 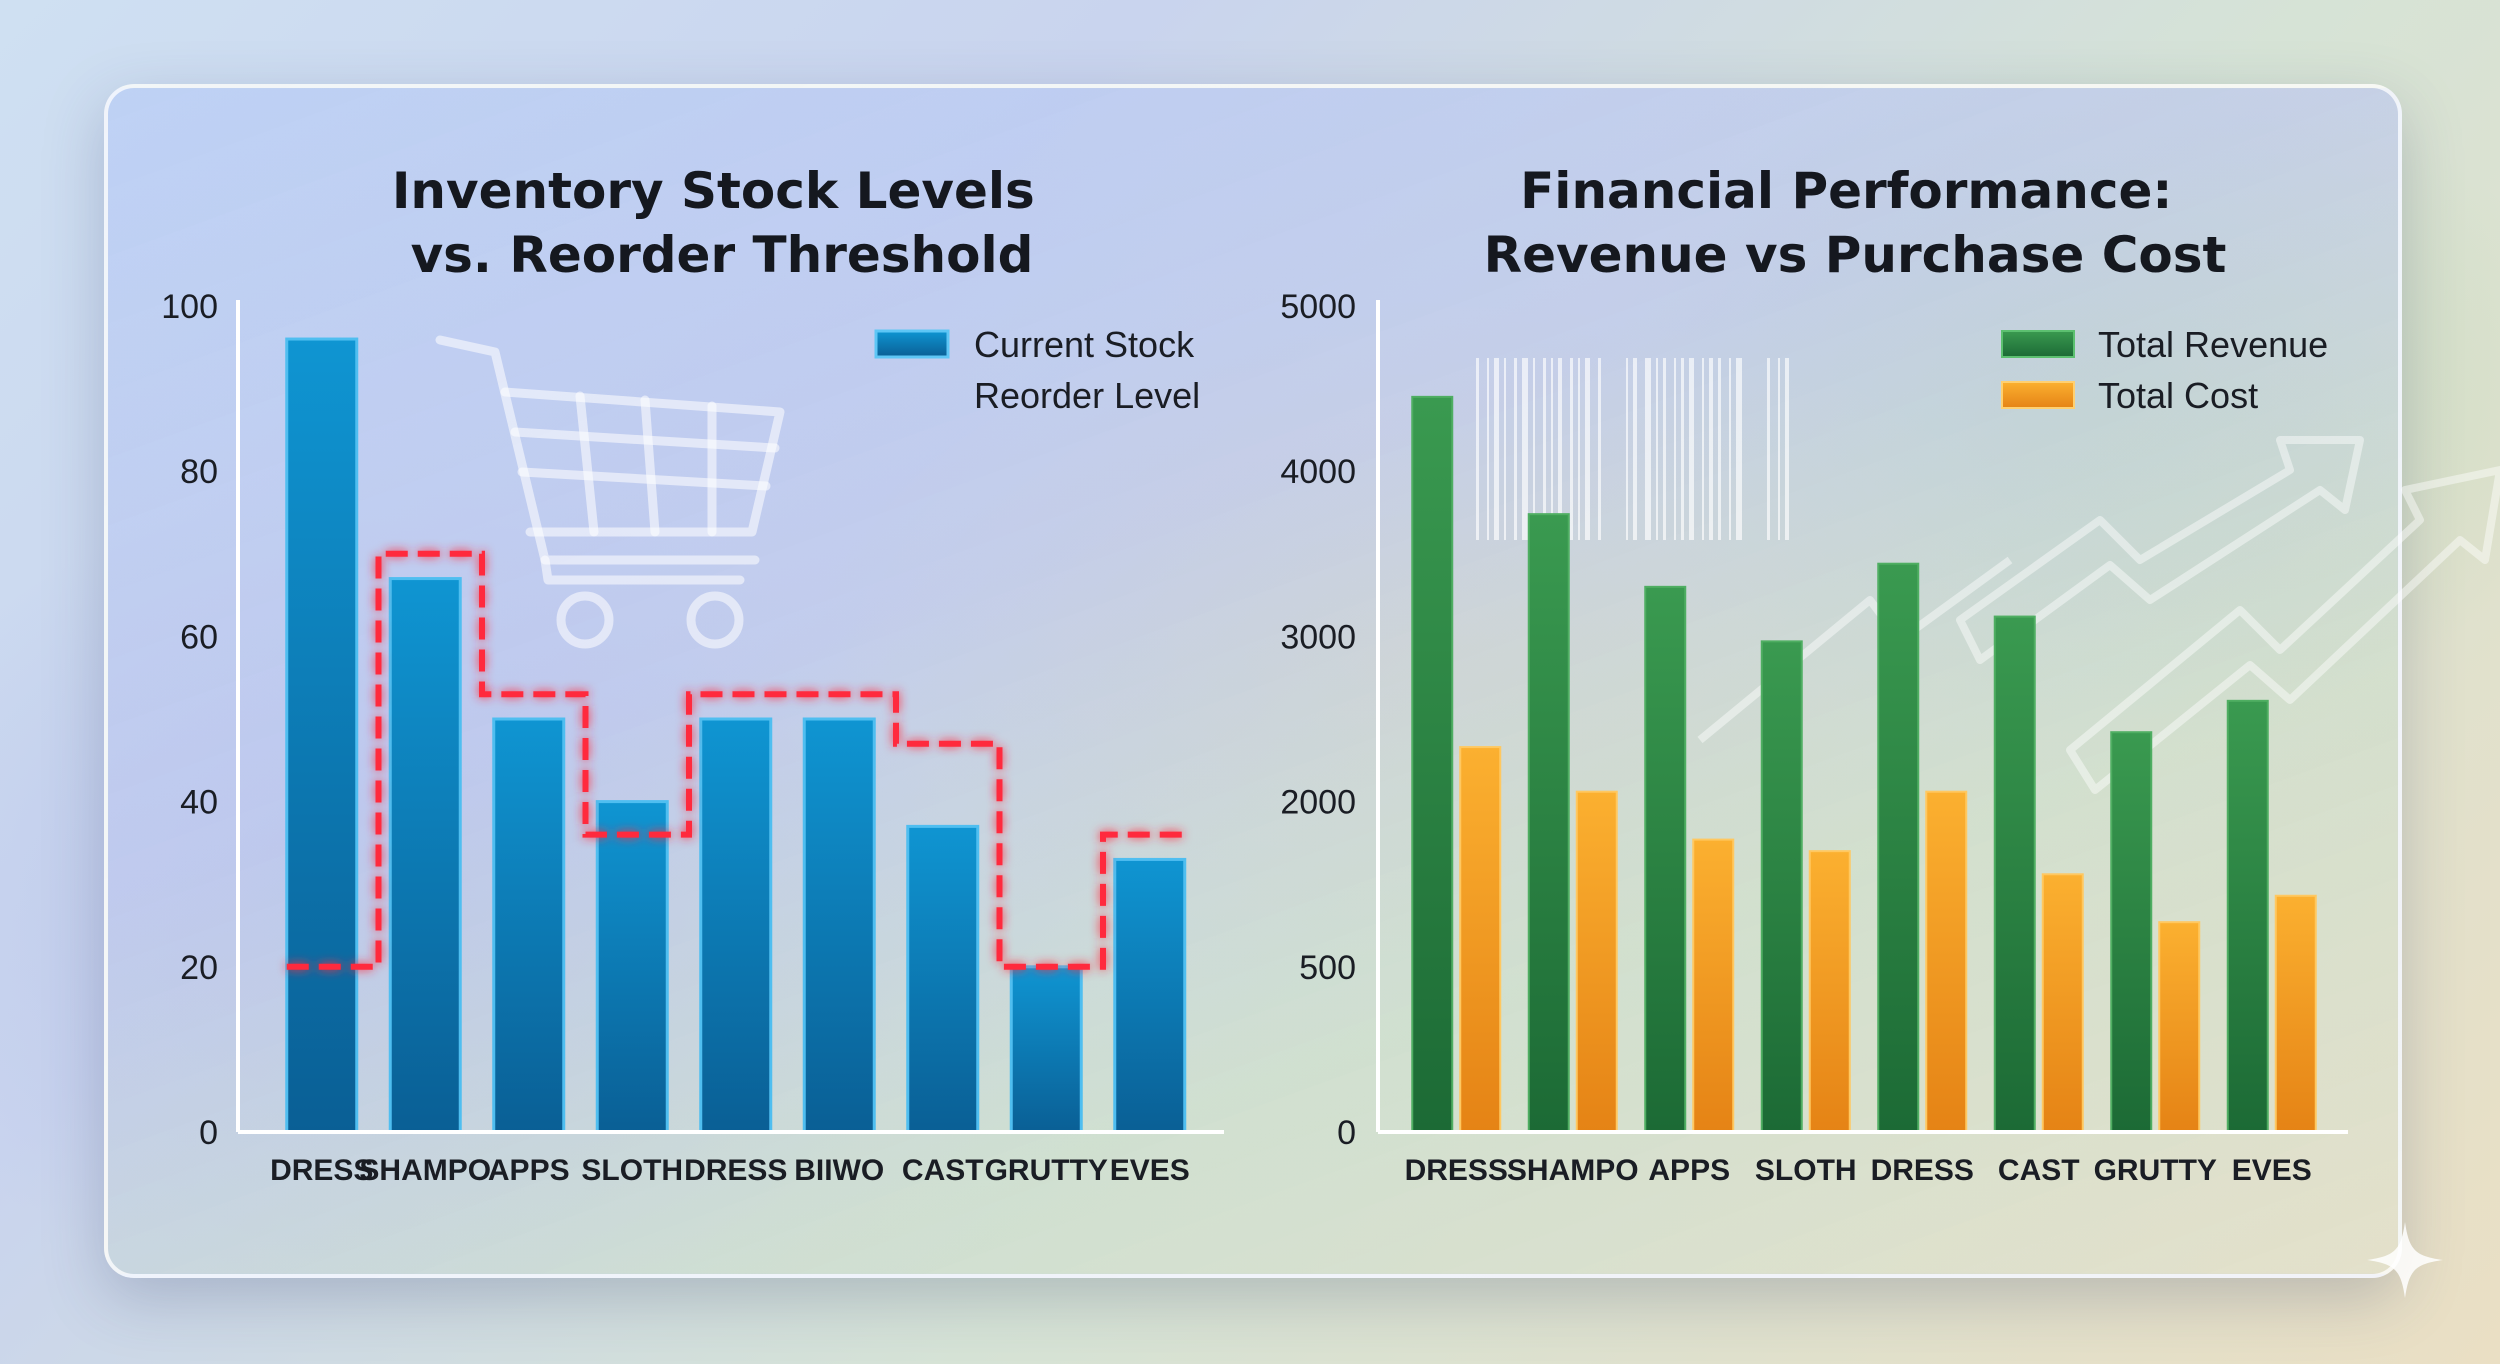 I want to click on financial-y-tick: 5000, so click(x=1318, y=307).